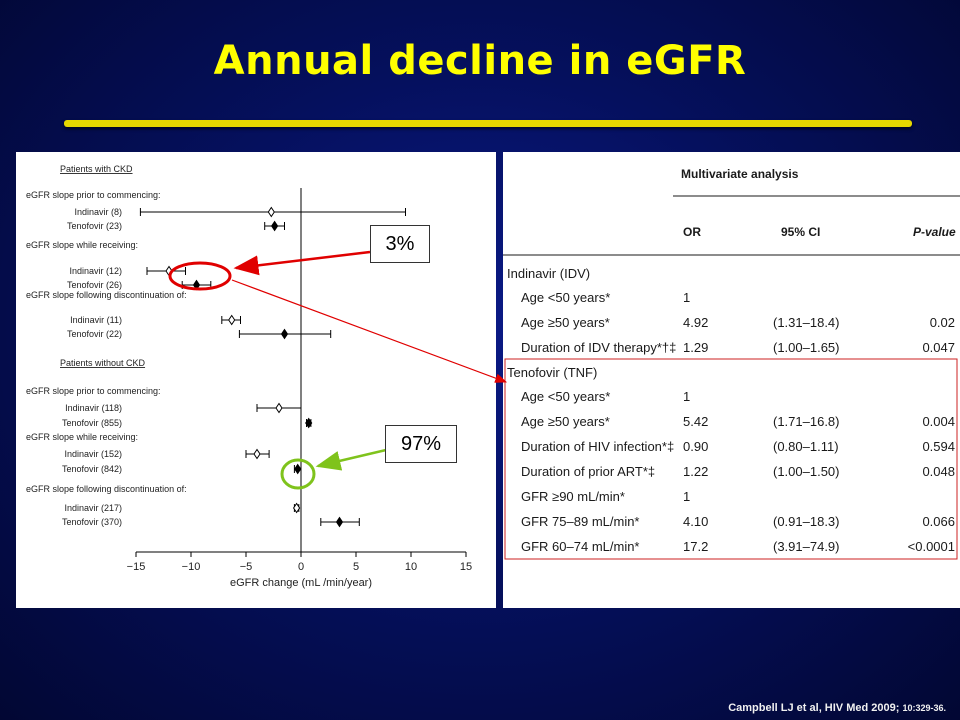 Image resolution: width=960 pixels, height=720 pixels. I want to click on table-p-cell: 0.004, so click(938, 421).